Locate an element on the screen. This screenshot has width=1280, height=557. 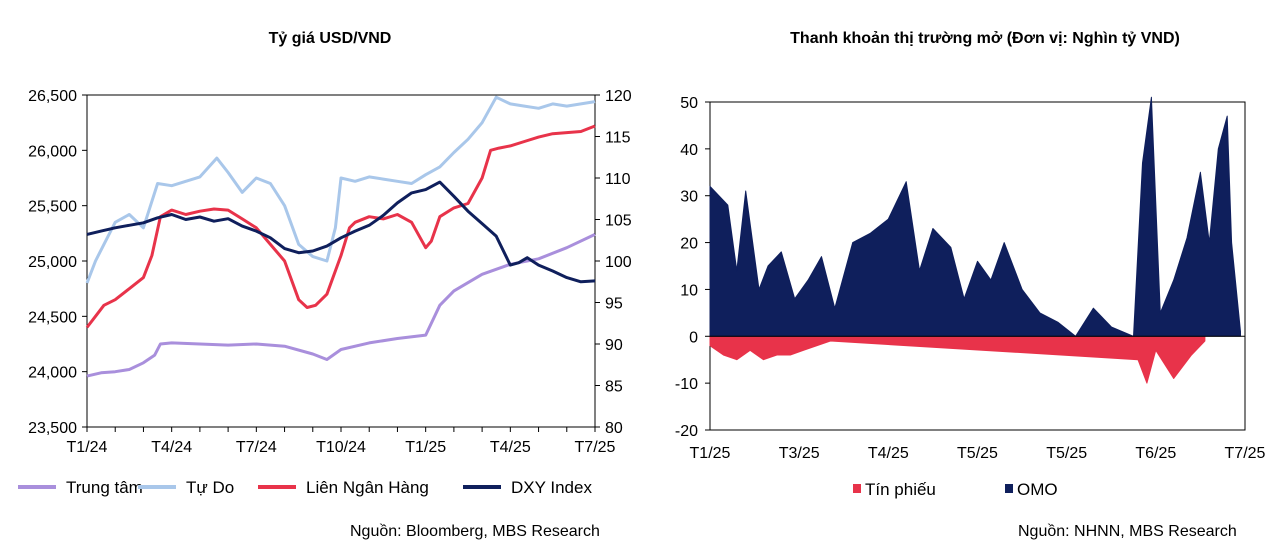
legend-swatch-omo is located at coordinates (1009, 488).